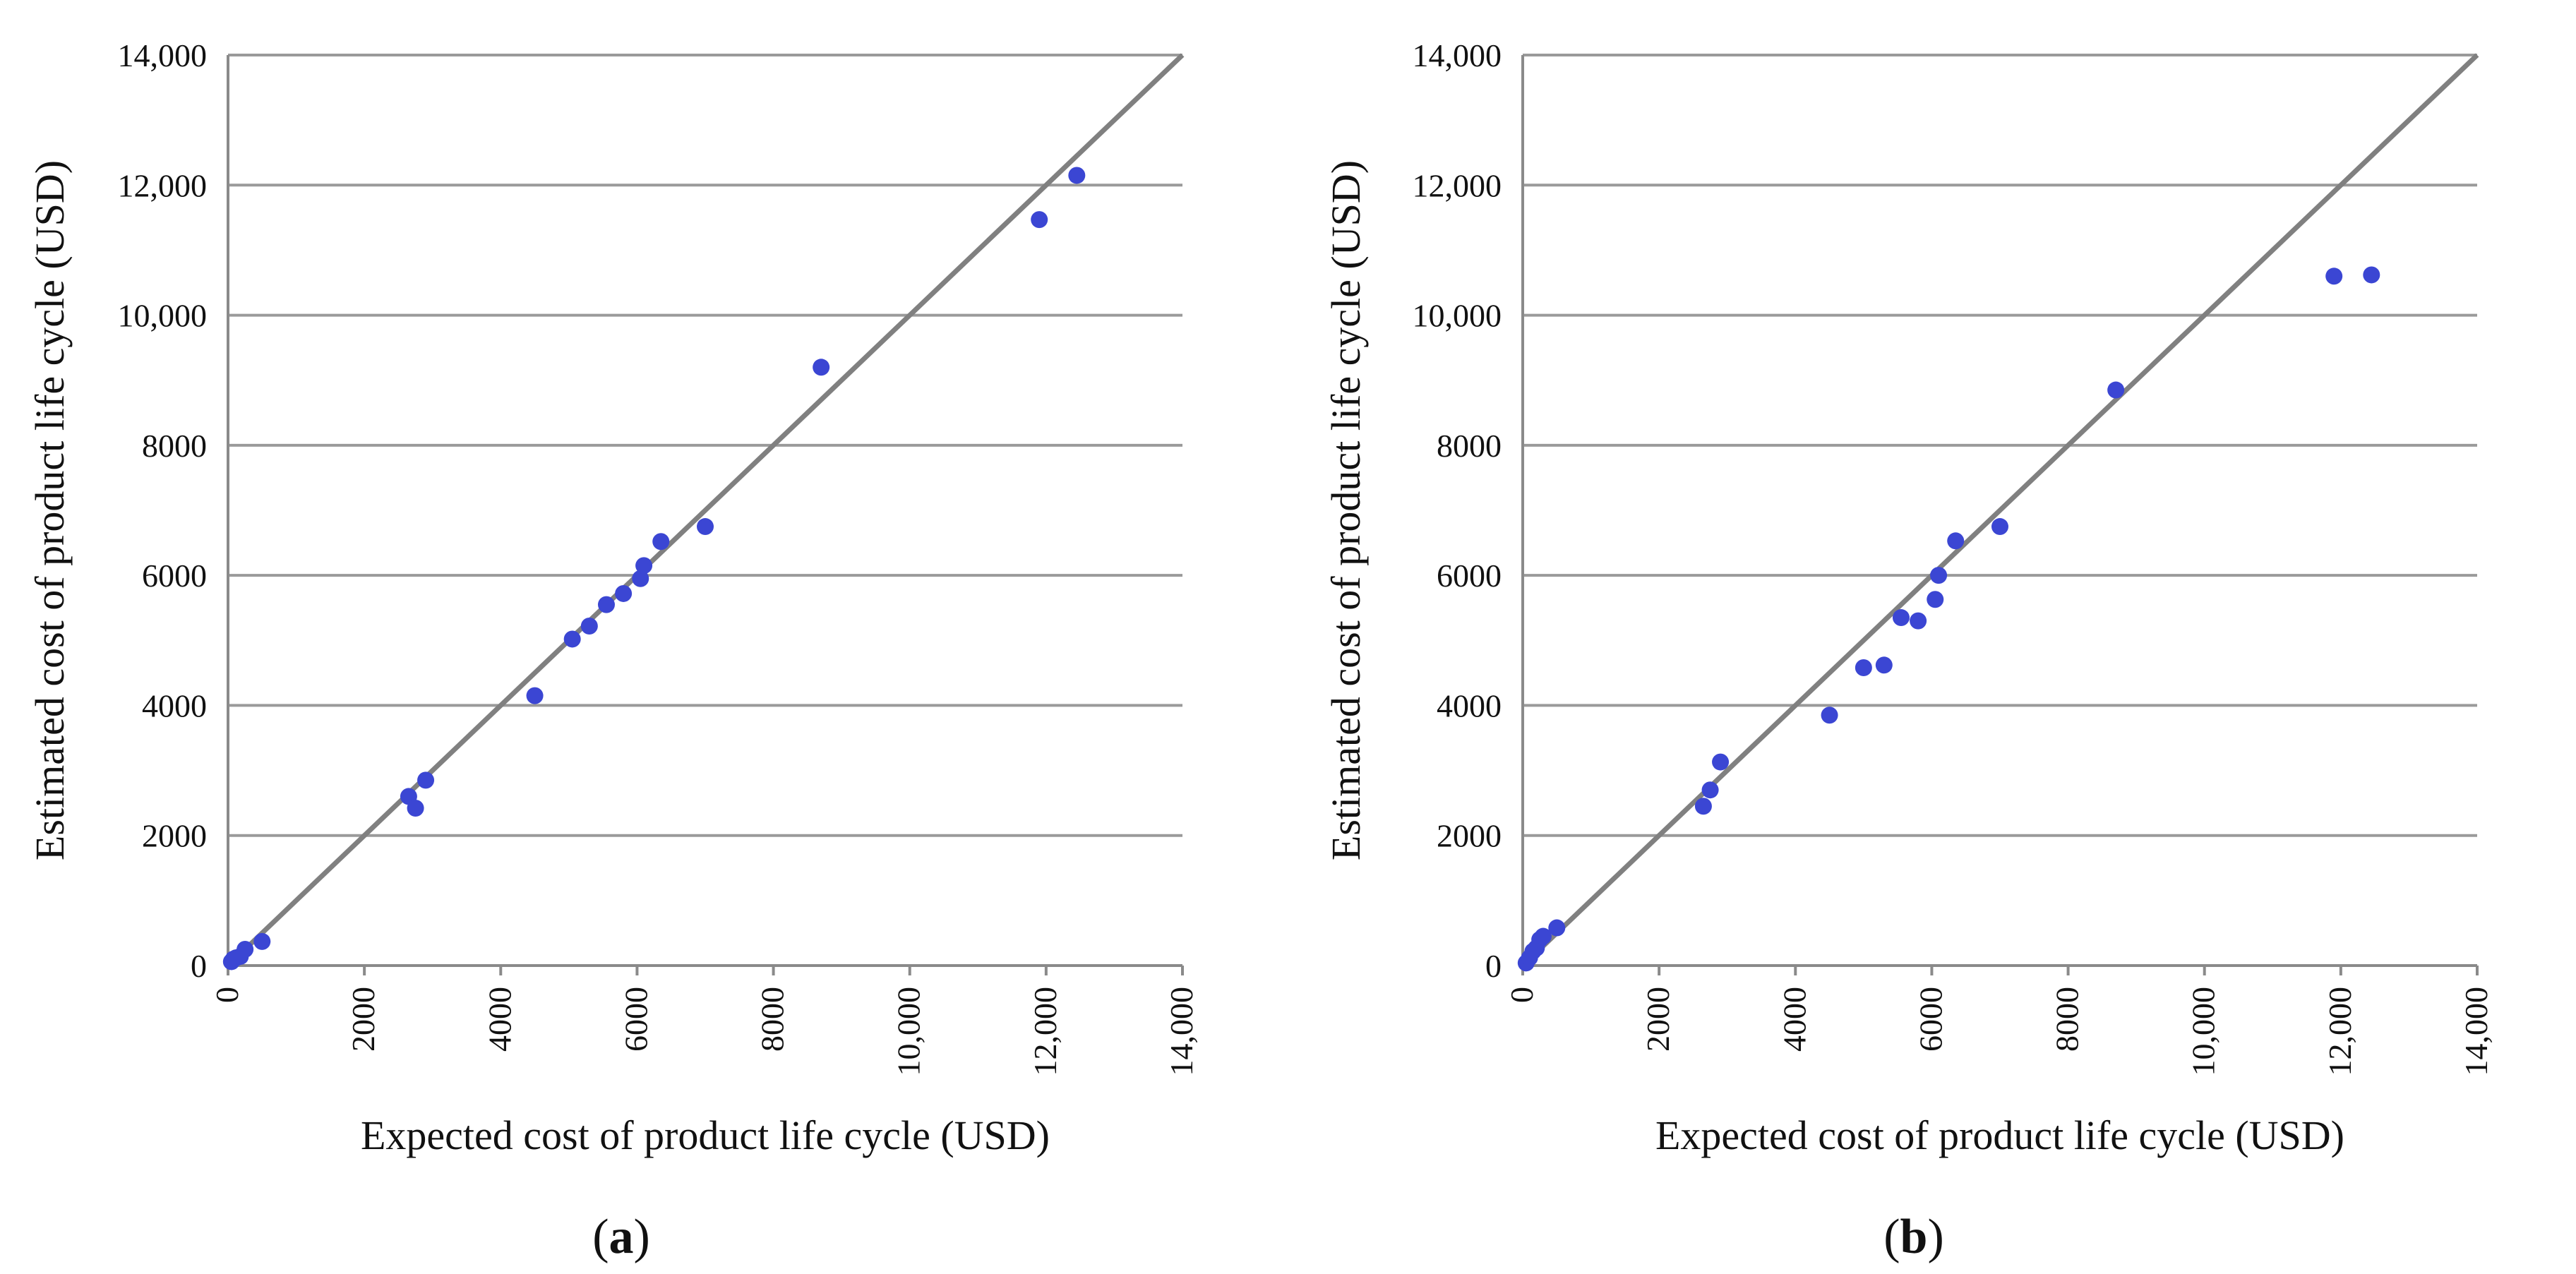 The image size is (2576, 1274). Describe the element at coordinates (621, 1237) in the screenshot. I see `panel-label-a: (a)` at that location.